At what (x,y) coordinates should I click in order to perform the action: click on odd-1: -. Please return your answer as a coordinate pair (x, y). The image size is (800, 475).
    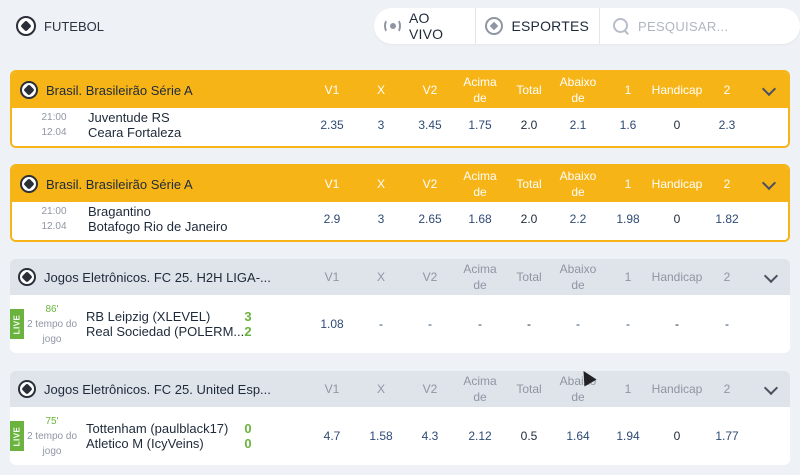
    Looking at the image, I should click on (628, 324).